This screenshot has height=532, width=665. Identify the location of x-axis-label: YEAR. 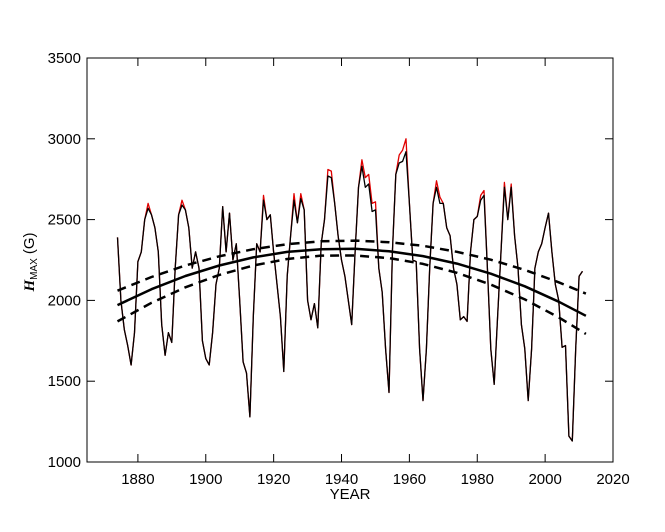
(350, 494).